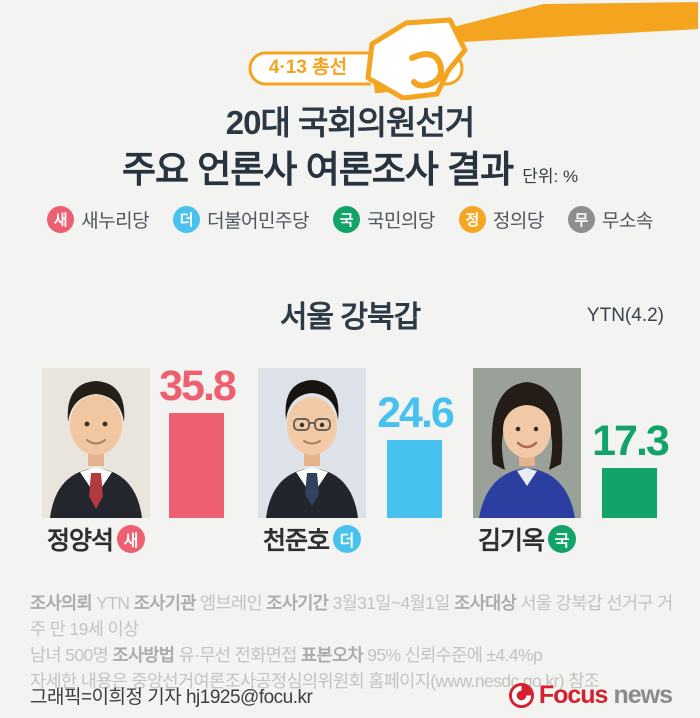 This screenshot has width=700, height=718. I want to click on candidate-name-row: 정양석 새, so click(96, 539).